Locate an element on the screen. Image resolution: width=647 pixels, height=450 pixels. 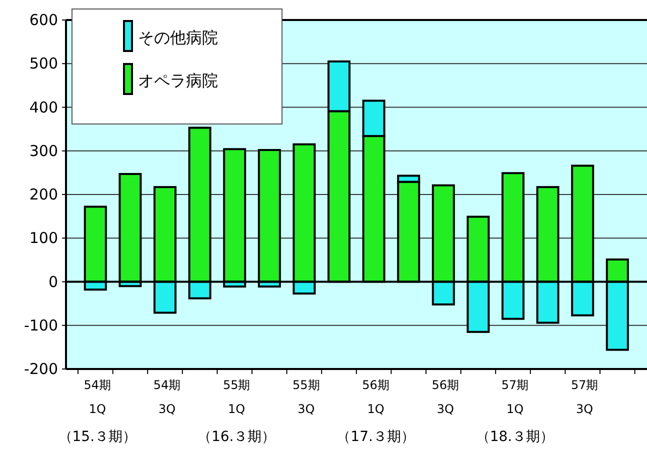
x-tick-label: 54期 1Q （15.３期） is located at coordinates (97, 411).